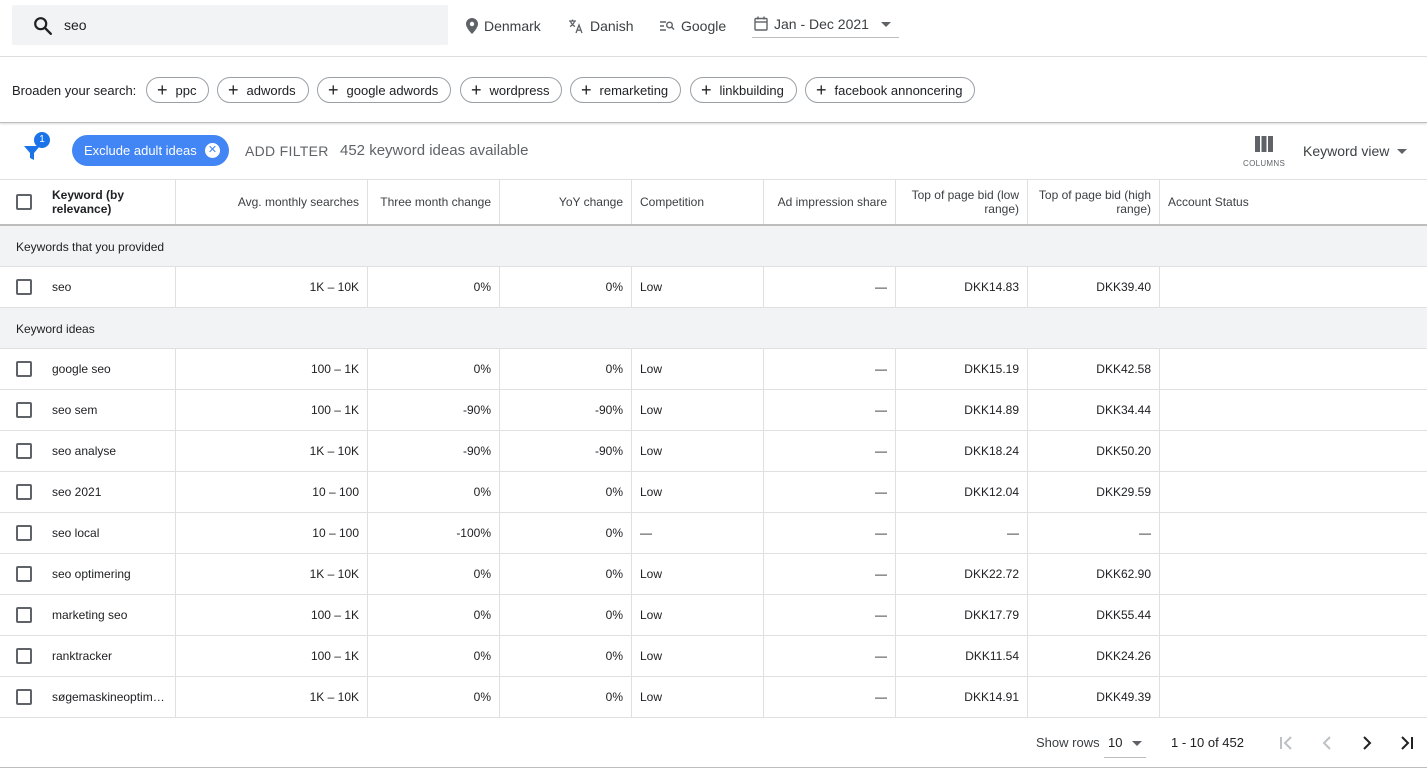 The width and height of the screenshot is (1427, 770). Describe the element at coordinates (434, 202) in the screenshot. I see `header-three-month-change: Three month change` at that location.